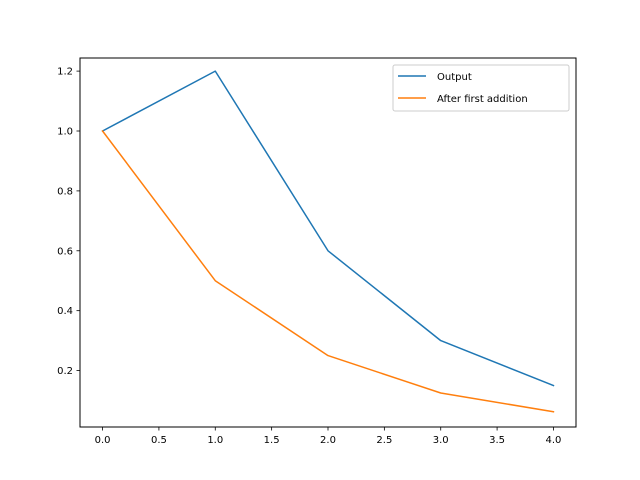 Image resolution: width=640 pixels, height=480 pixels. What do you see at coordinates (554, 440) in the screenshot?
I see `x-tick-label: 4.0` at bounding box center [554, 440].